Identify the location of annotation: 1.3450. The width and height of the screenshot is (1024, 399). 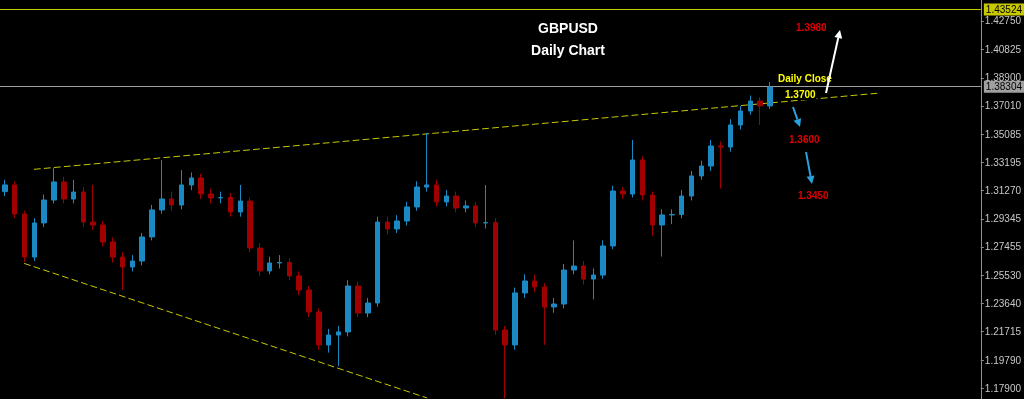
(814, 195).